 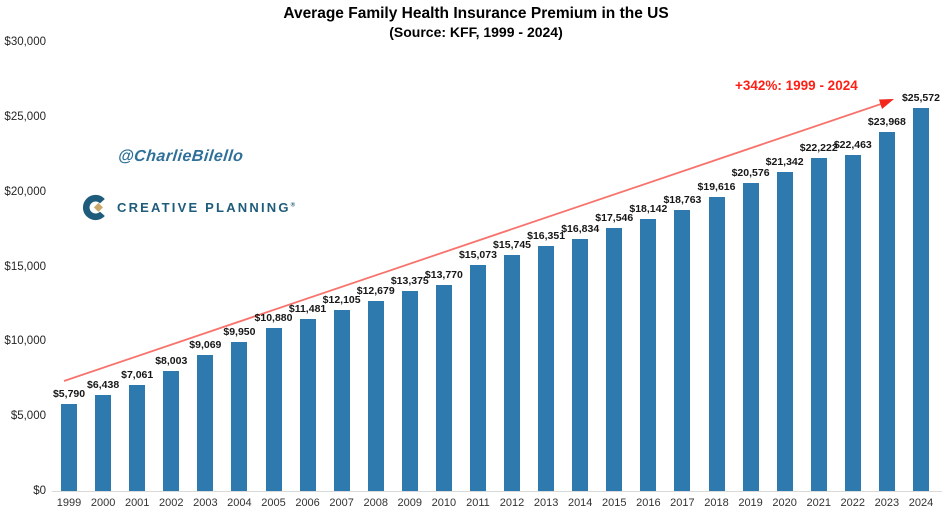 What do you see at coordinates (294, 205) in the screenshot?
I see `registered-mark: ®` at bounding box center [294, 205].